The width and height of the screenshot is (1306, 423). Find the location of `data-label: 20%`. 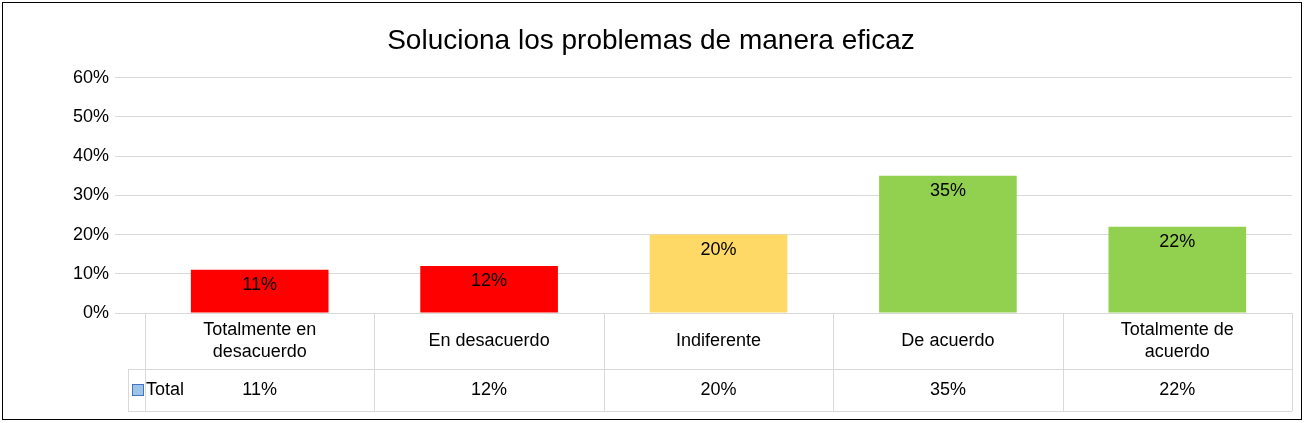

data-label: 20% is located at coordinates (718, 388).